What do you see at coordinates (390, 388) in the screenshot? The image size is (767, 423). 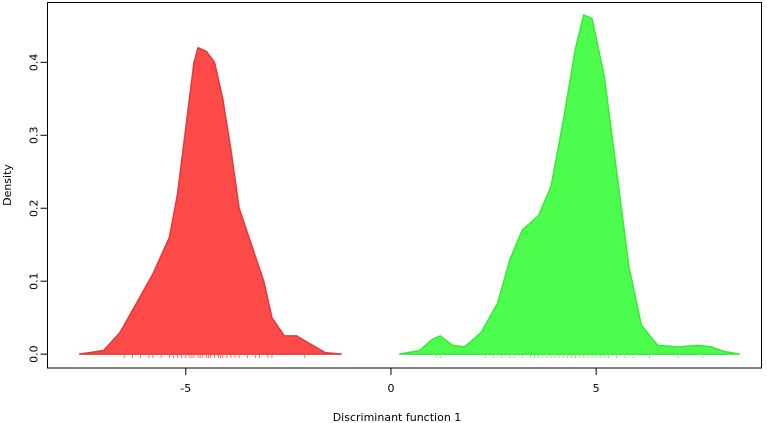 I see `x-tick-label: 0` at bounding box center [390, 388].